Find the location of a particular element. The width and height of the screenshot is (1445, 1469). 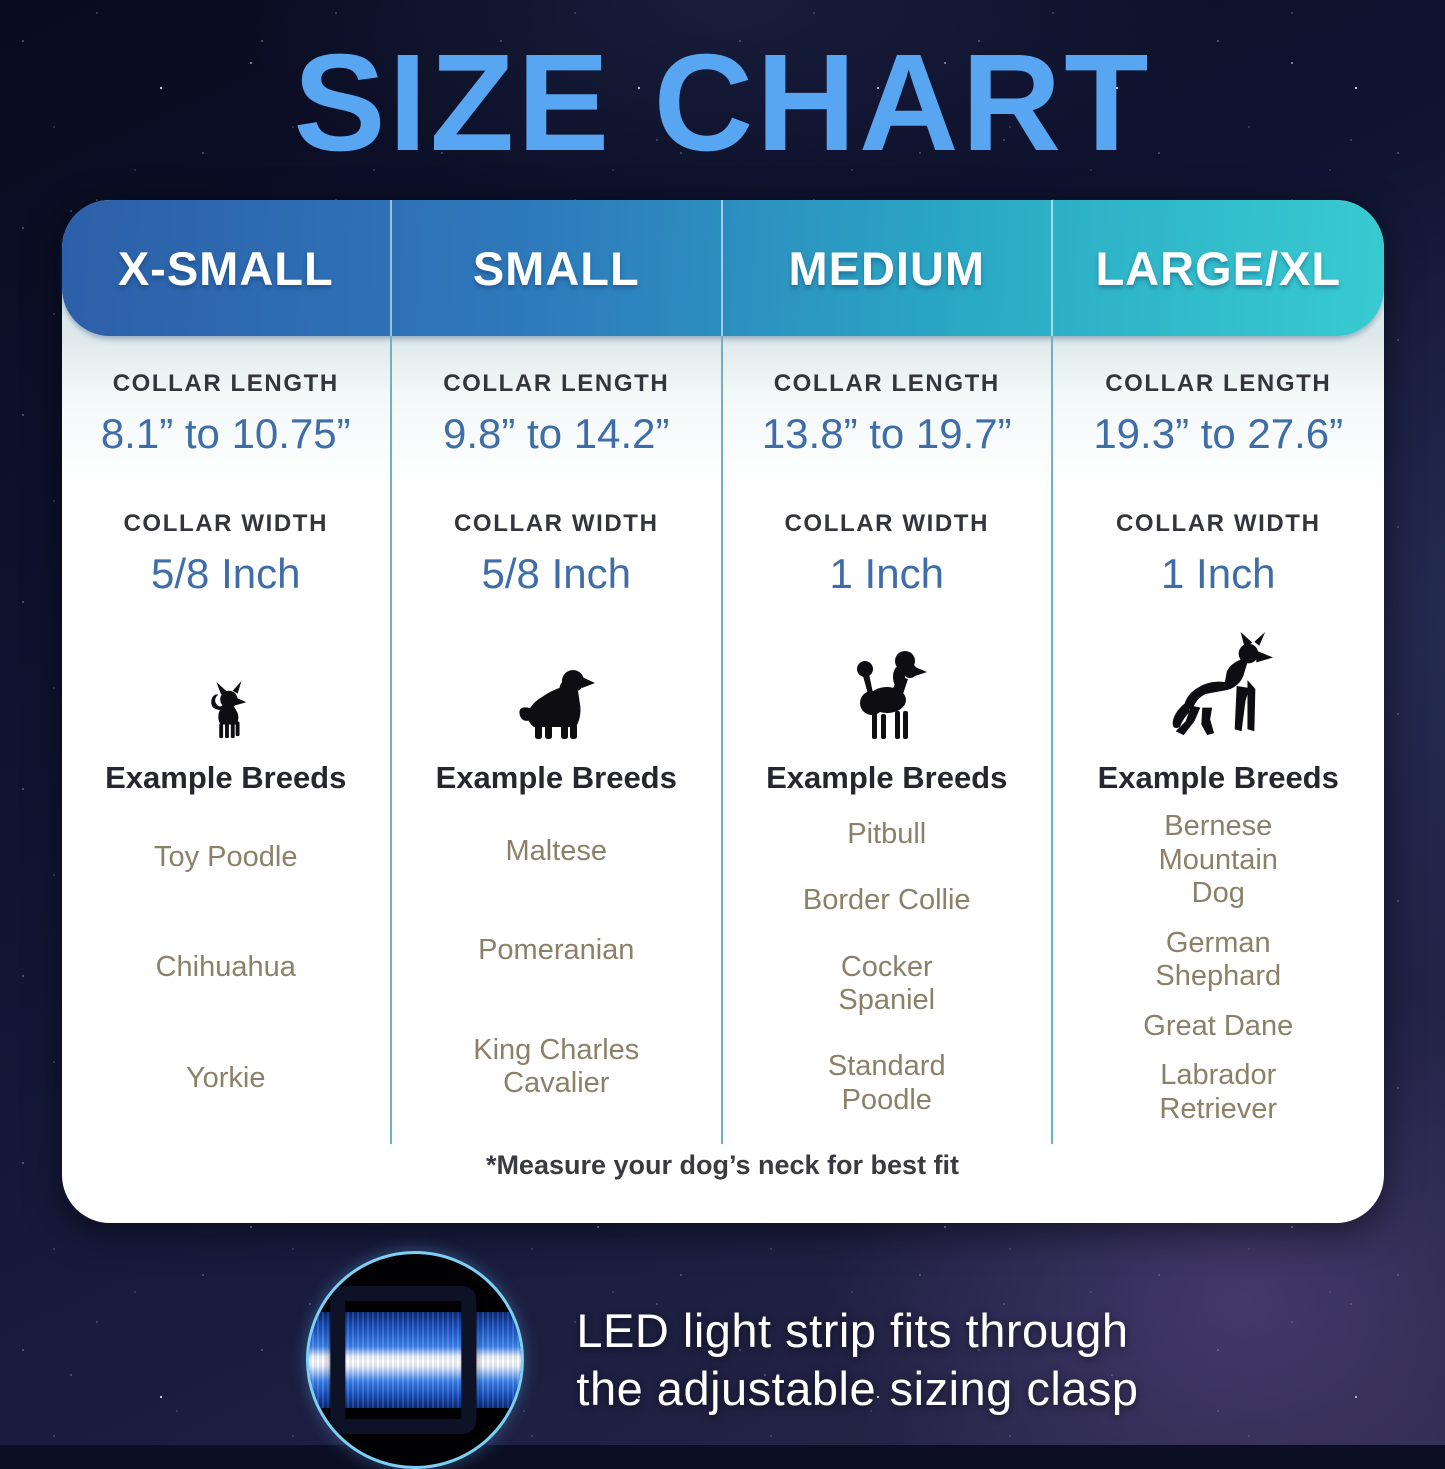

breed-item: German Shephard is located at coordinates (1218, 959).